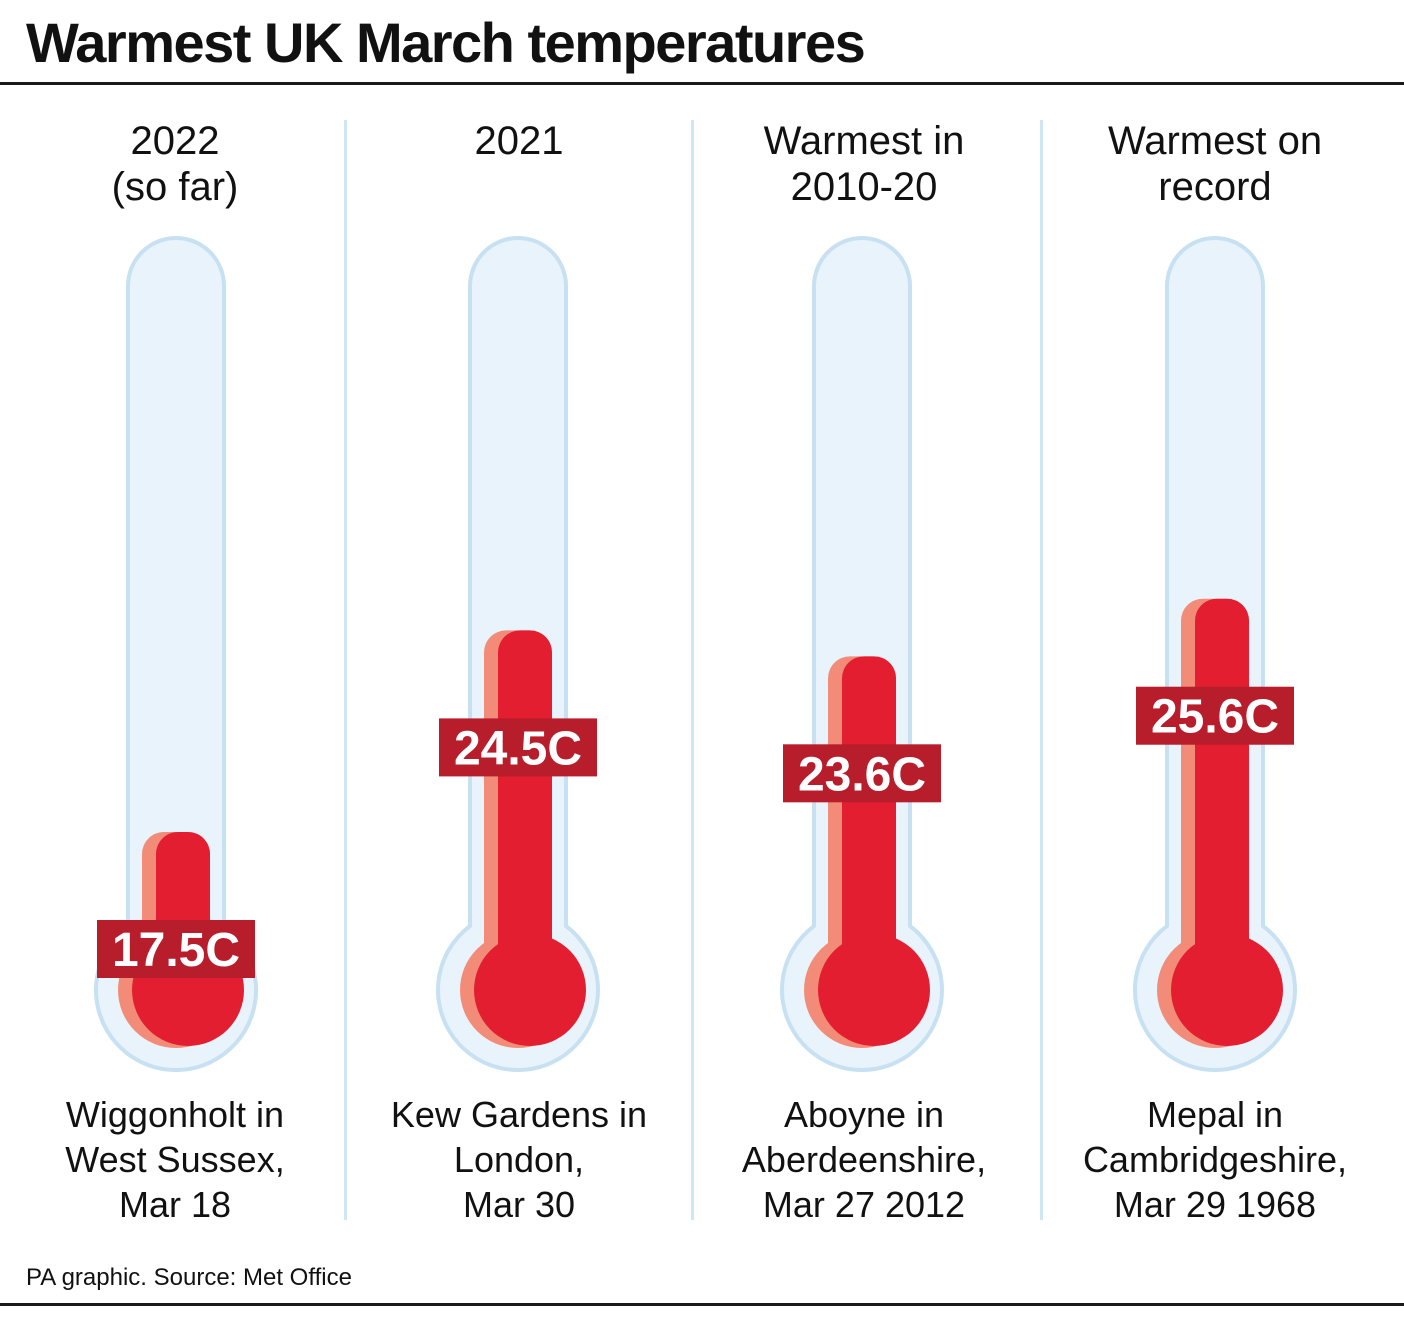 The height and width of the screenshot is (1319, 1404). What do you see at coordinates (702, 1304) in the screenshot?
I see `bottom-rule` at bounding box center [702, 1304].